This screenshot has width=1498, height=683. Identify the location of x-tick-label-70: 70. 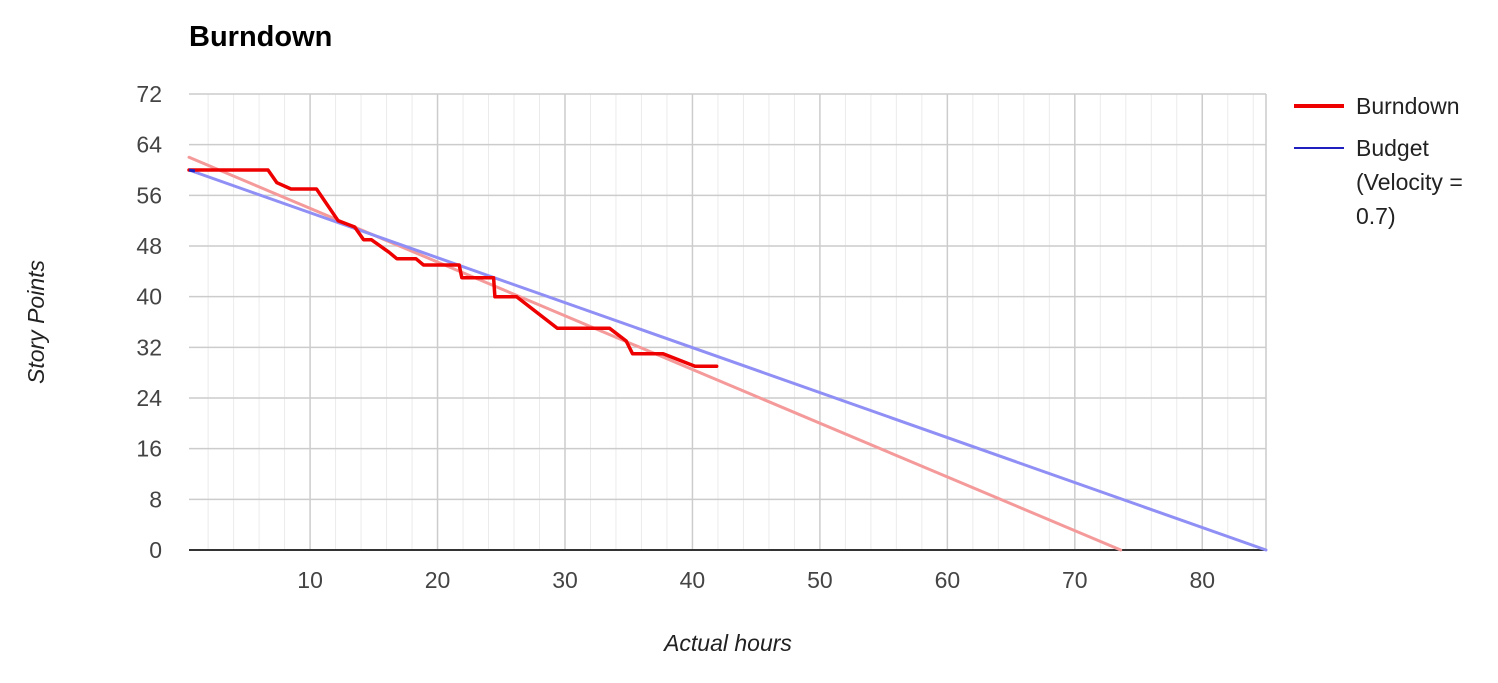
(1075, 580).